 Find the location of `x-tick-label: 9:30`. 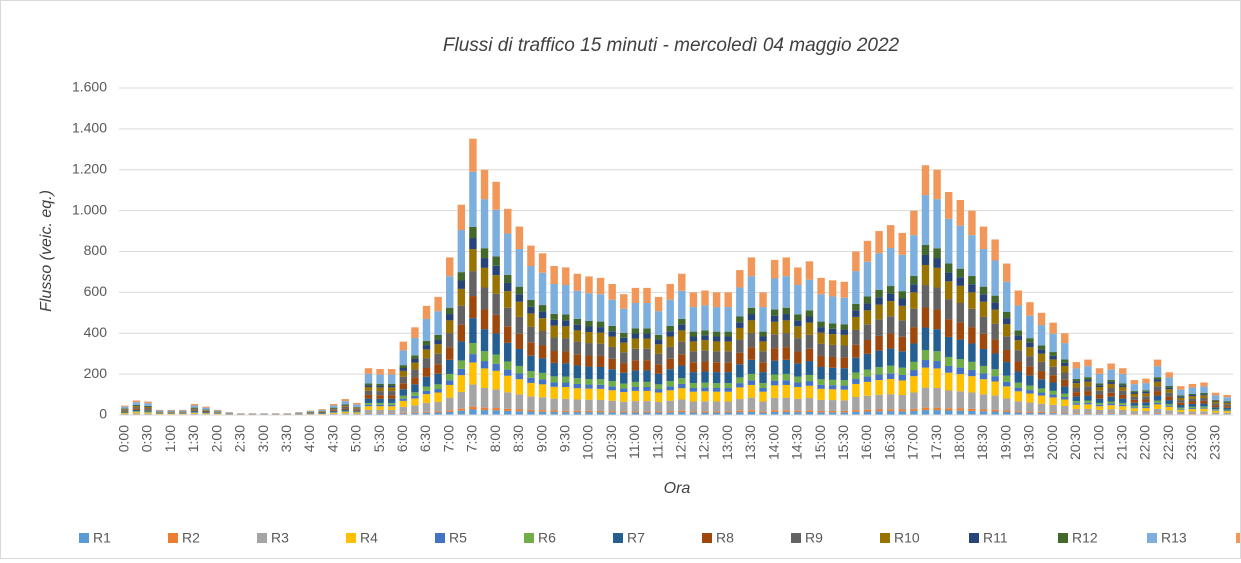

x-tick-label: 9:30 is located at coordinates (564, 438).